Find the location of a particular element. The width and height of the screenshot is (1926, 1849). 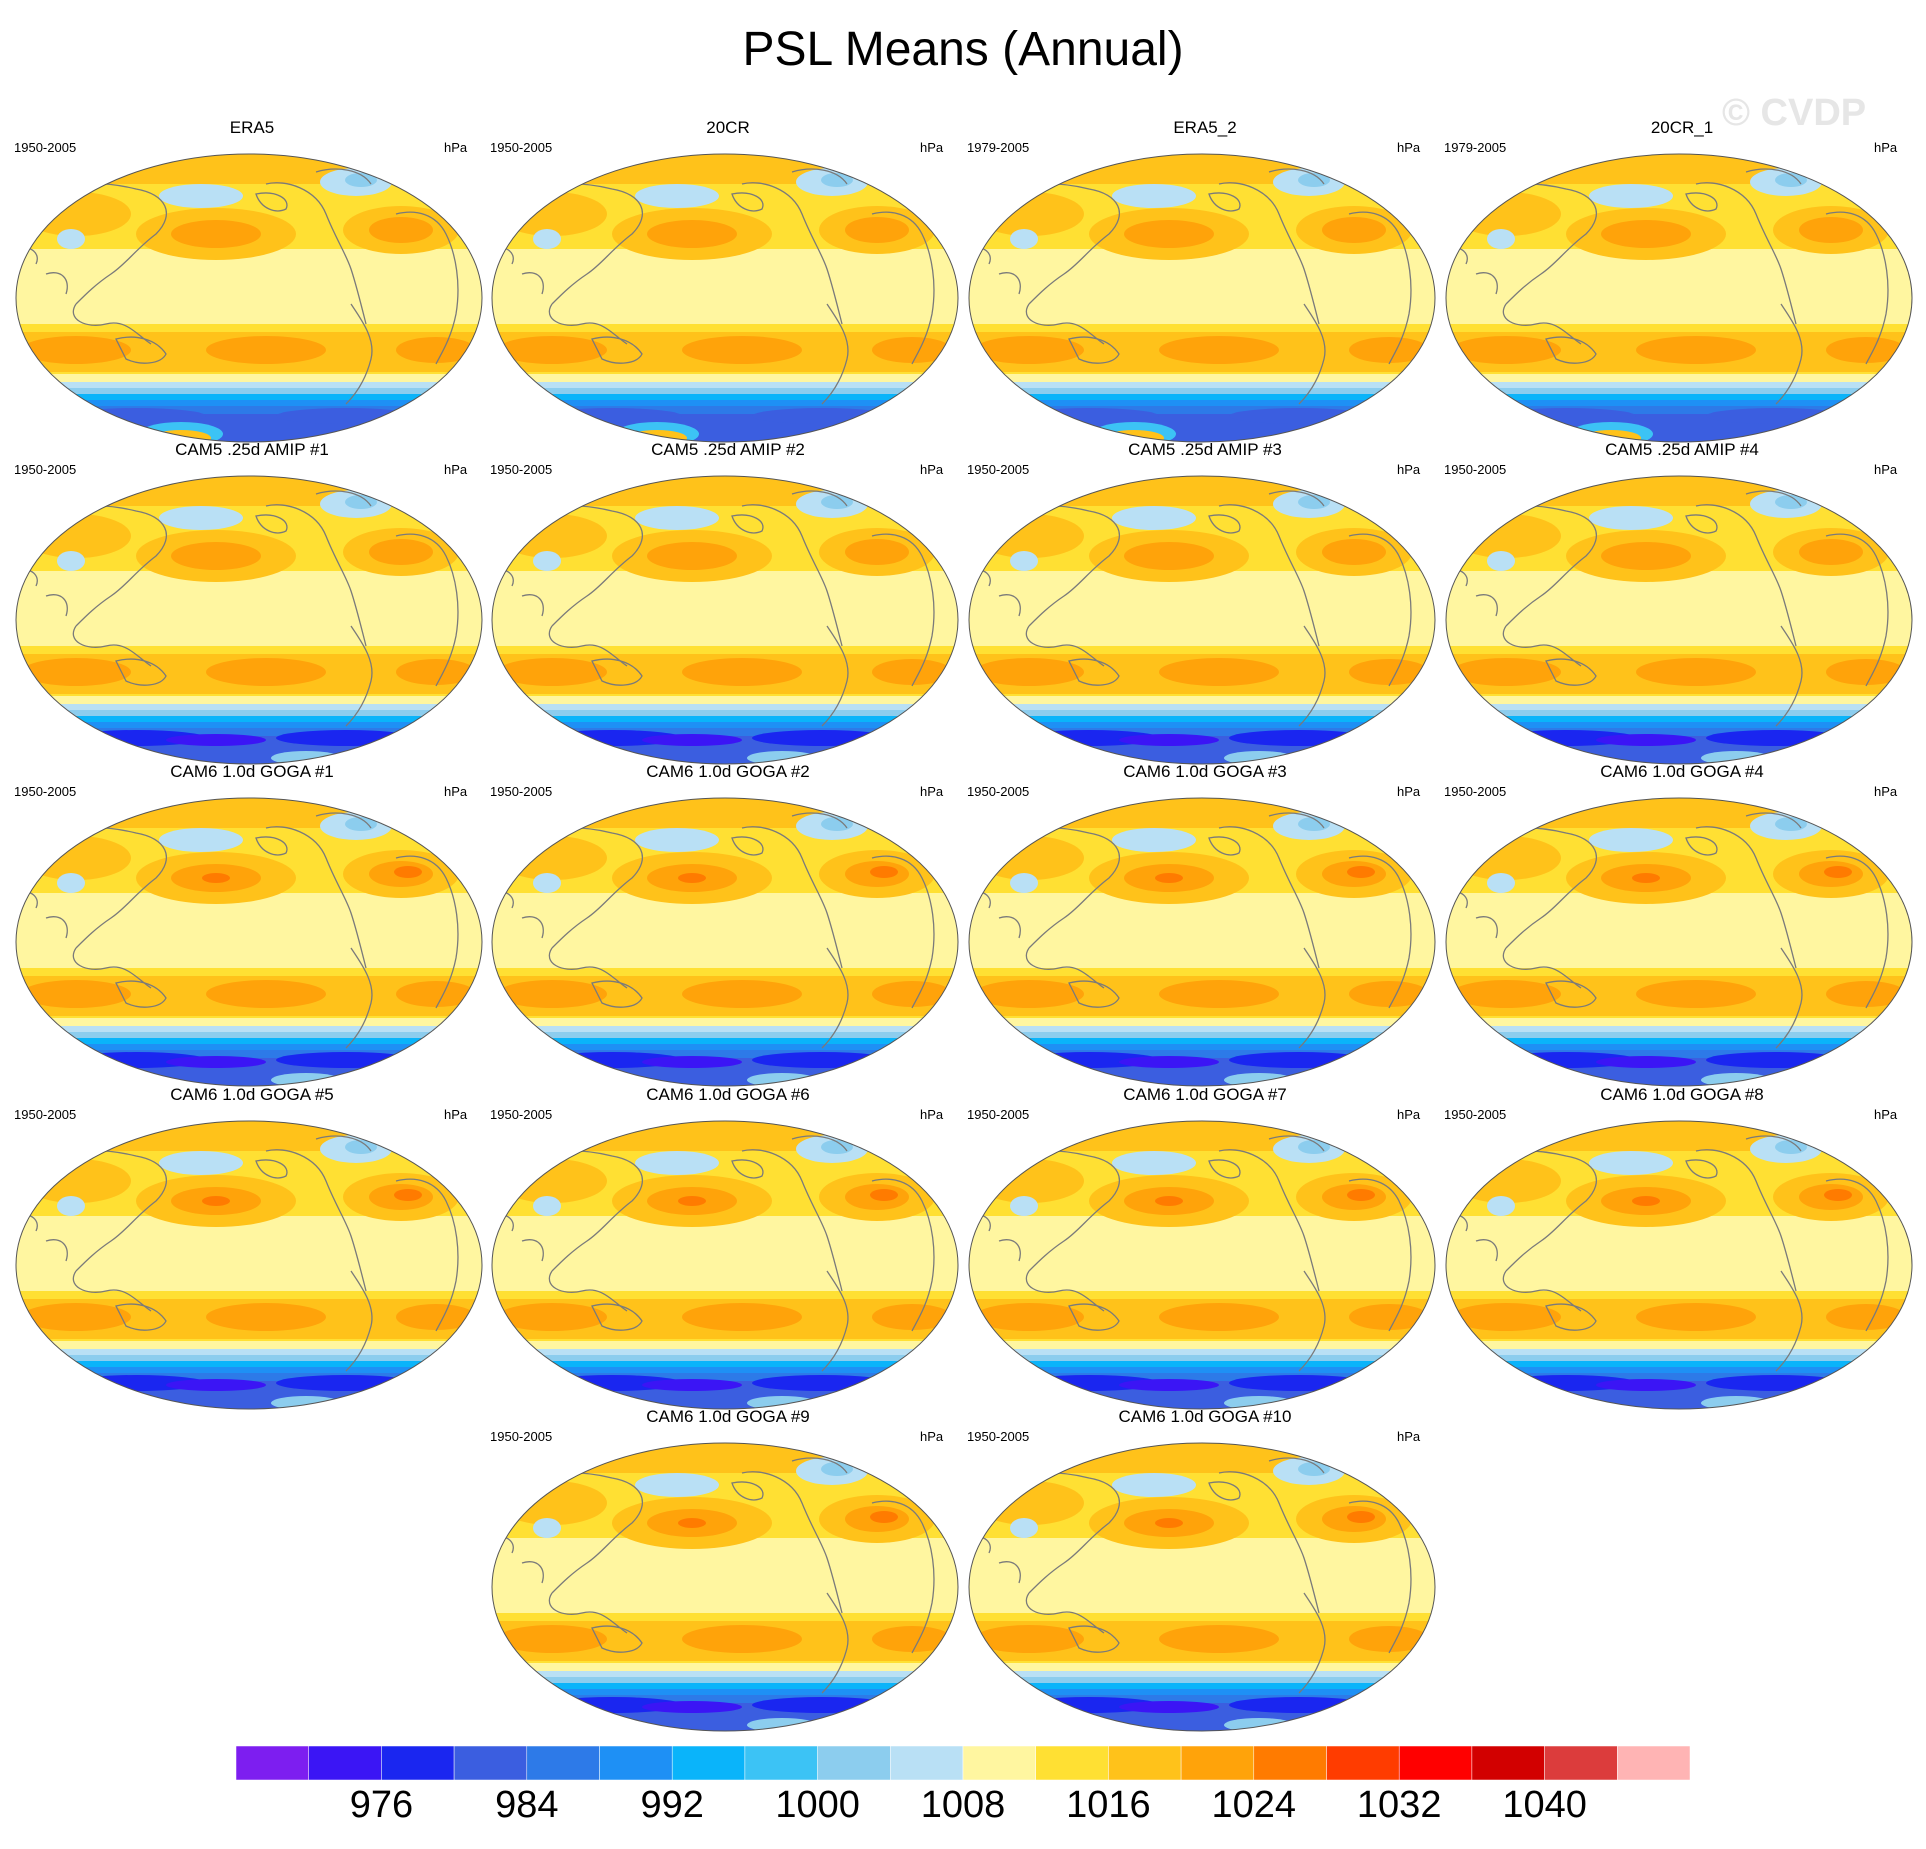

panel-title: CAM5 .25d AMIP #3 is located at coordinates (1205, 449).